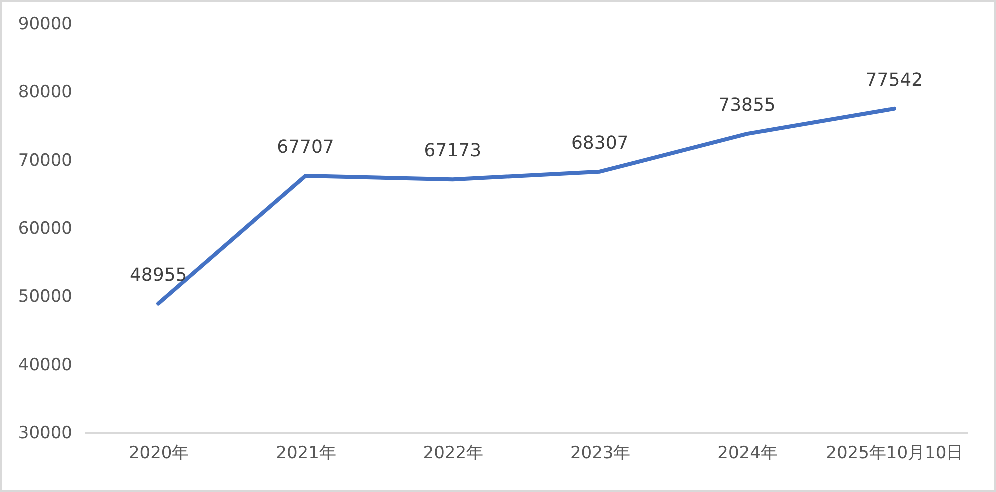 This screenshot has height=492, width=996. What do you see at coordinates (453, 151) in the screenshot?
I see `data-label: 67173` at bounding box center [453, 151].